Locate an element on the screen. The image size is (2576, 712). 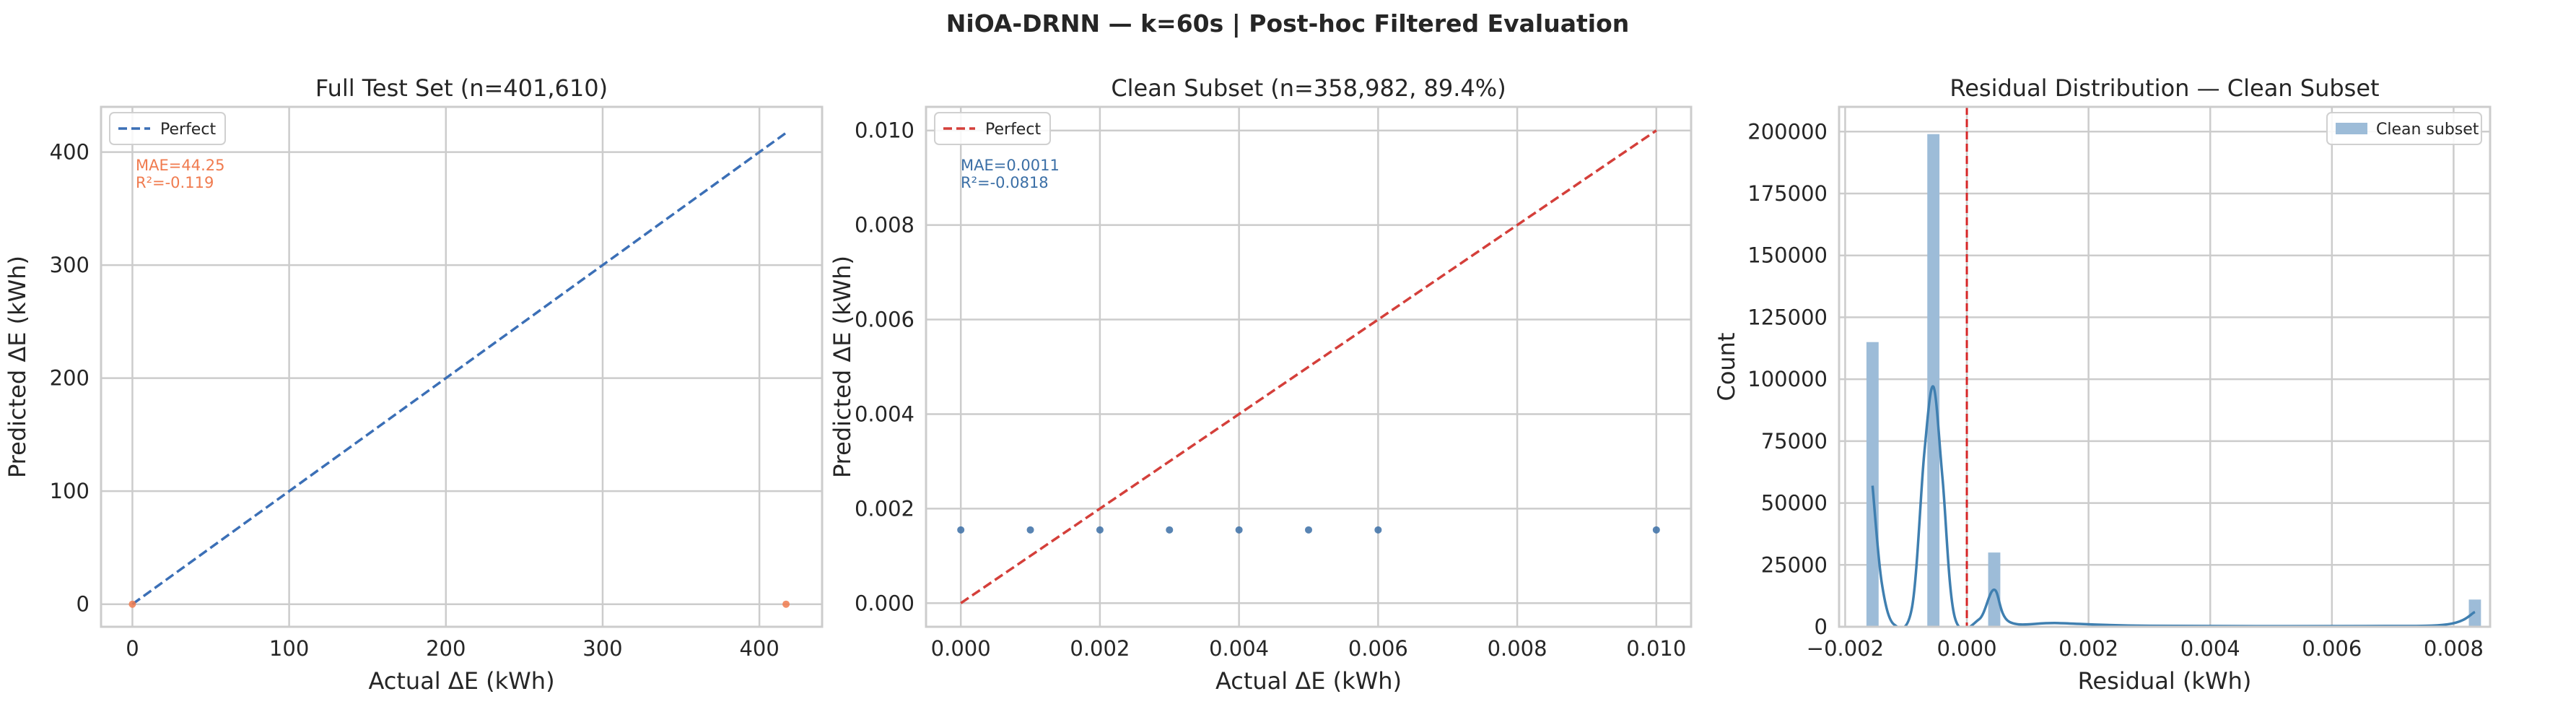
x-tick-label: 200 is located at coordinates (446, 649).